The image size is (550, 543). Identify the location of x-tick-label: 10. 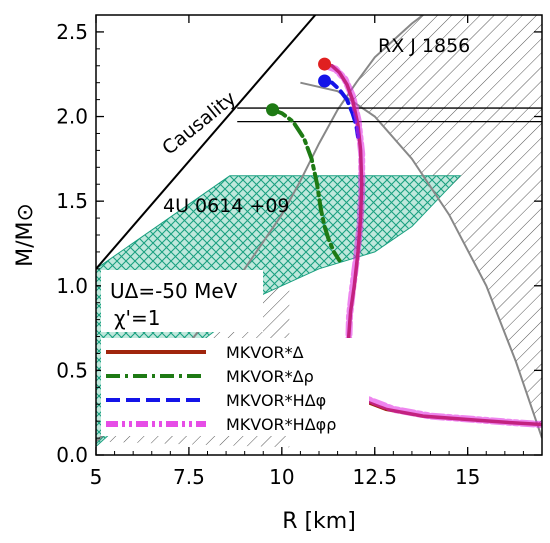
(281, 477).